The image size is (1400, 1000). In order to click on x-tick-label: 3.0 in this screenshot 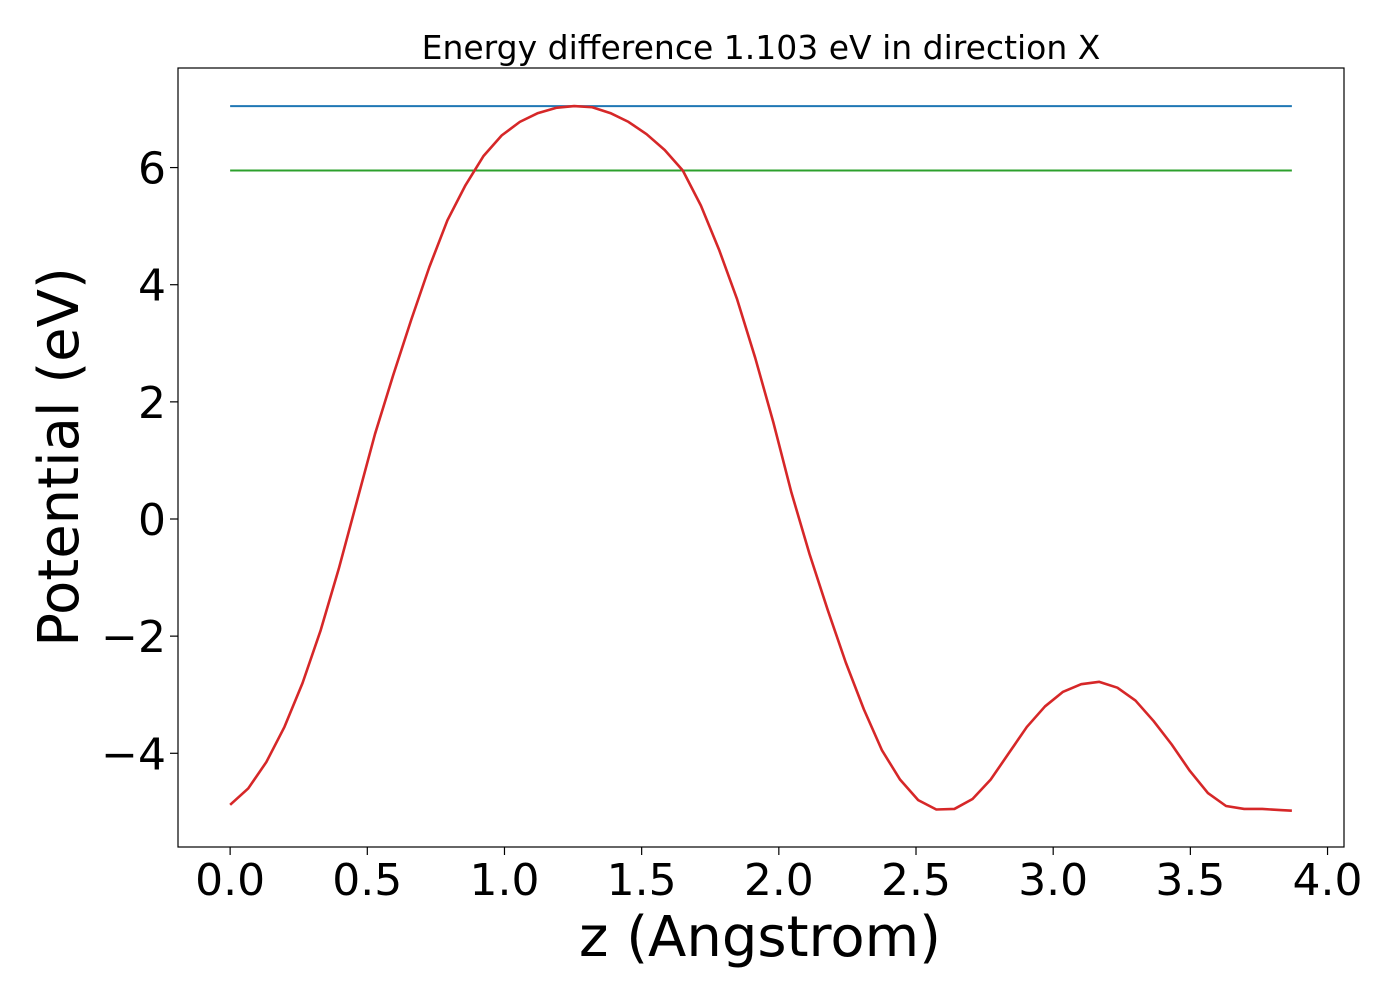, I will do `click(1053, 880)`.